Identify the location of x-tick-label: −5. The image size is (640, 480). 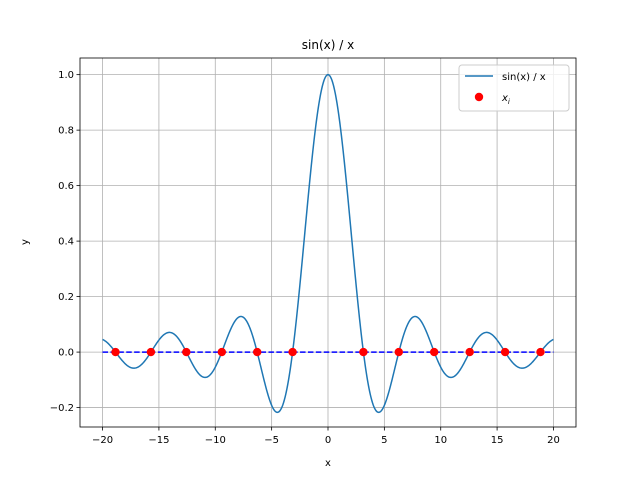
(271, 440).